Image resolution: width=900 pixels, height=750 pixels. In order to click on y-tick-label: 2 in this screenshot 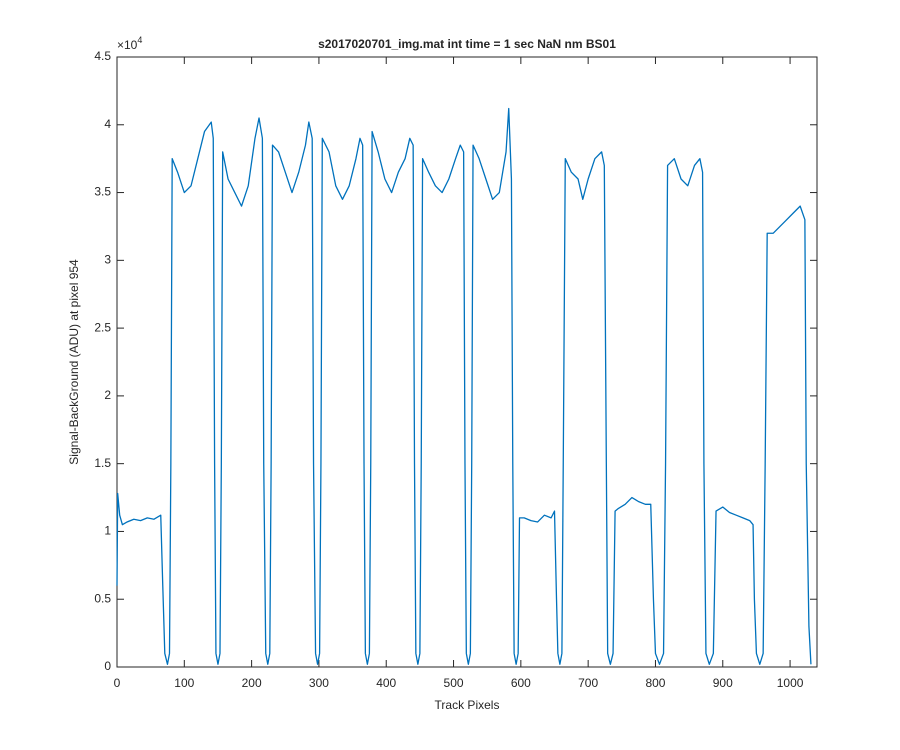, I will do `click(107, 395)`.